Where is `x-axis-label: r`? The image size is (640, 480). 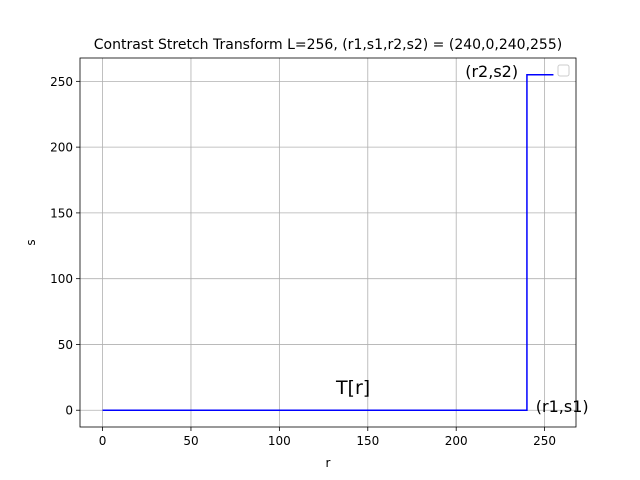
x-axis-label: r is located at coordinates (328, 463).